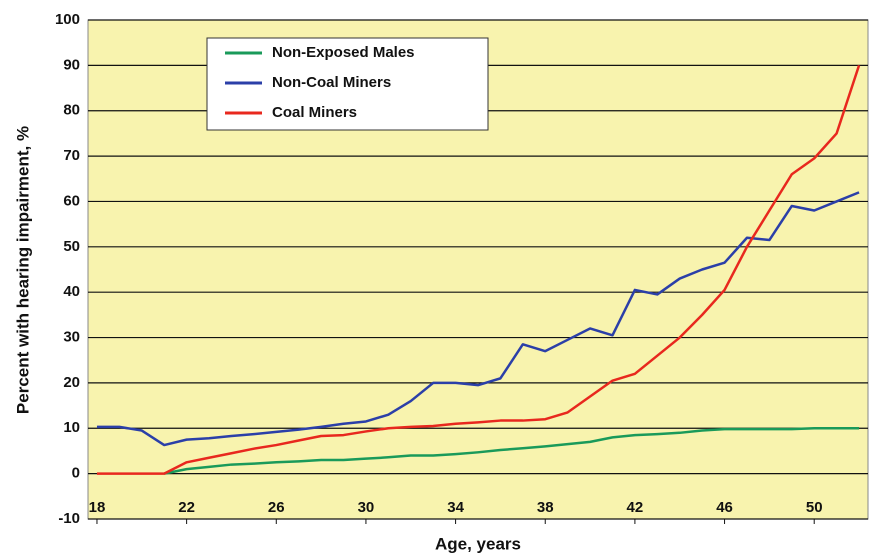 The image size is (877, 559). What do you see at coordinates (314, 112) in the screenshot?
I see `legend-label: Coal Miners` at bounding box center [314, 112].